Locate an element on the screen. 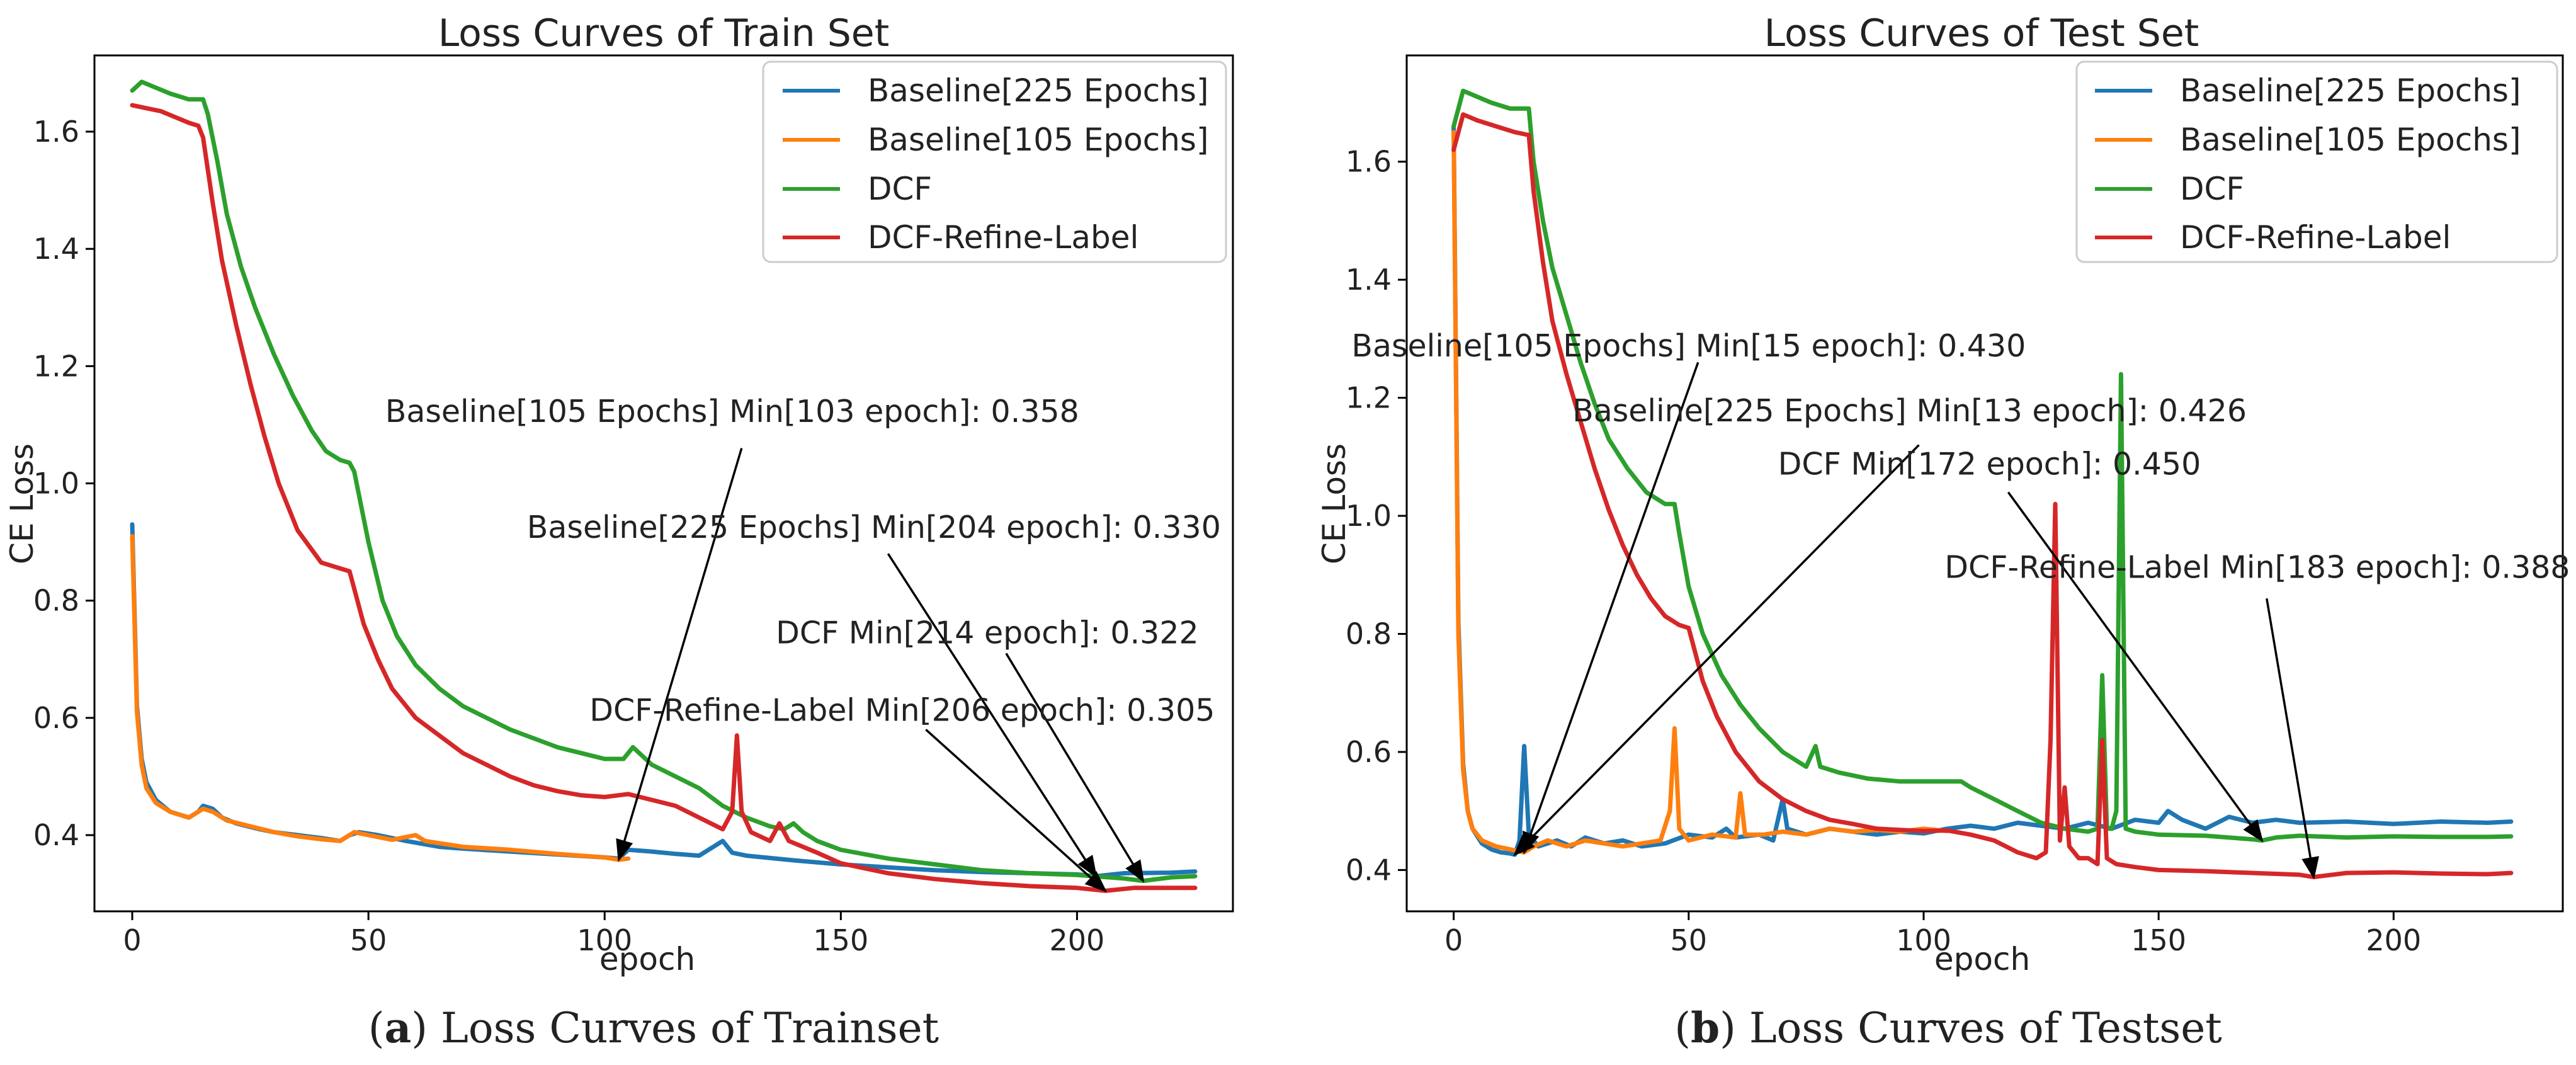  train-y-tick-label: 1.4 is located at coordinates (56, 249).